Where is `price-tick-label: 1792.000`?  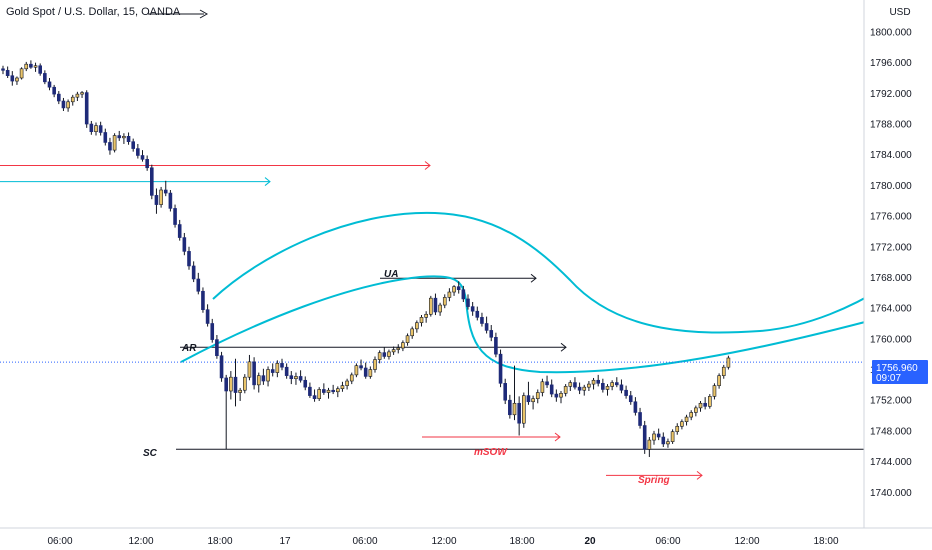
price-tick-label: 1792.000 is located at coordinates (891, 94).